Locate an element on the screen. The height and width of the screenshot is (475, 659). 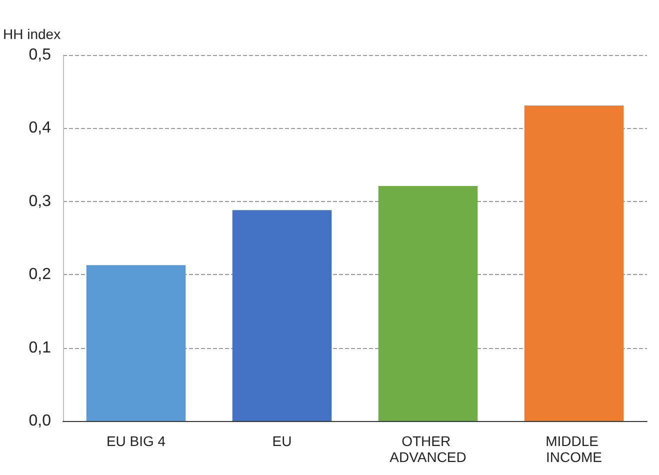
y-axis-title: HH index is located at coordinates (32, 34).